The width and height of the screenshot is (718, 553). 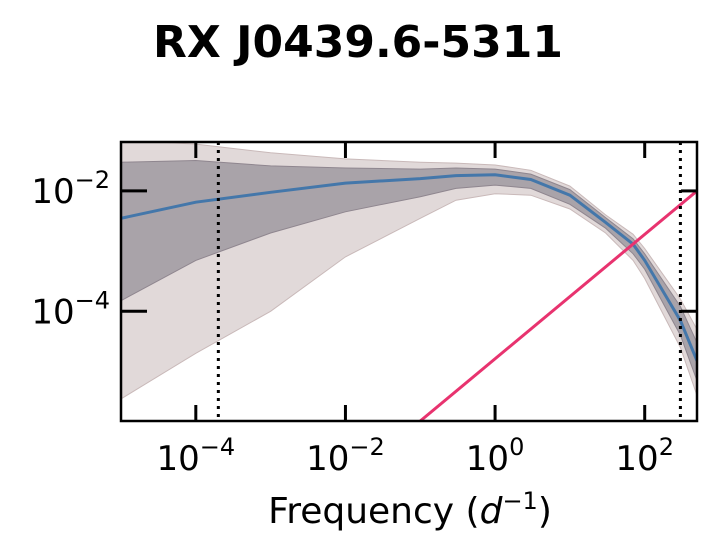 I want to click on x-tick-label-4: 10², so click(x=644, y=456).